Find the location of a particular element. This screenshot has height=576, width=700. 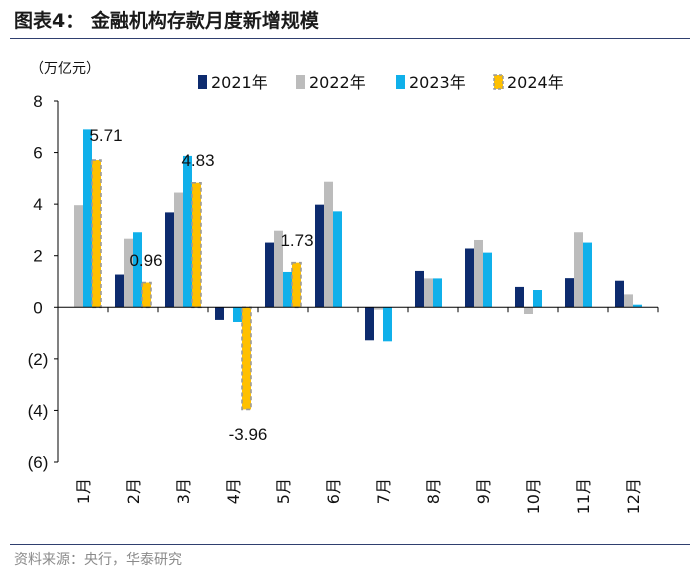

data-label-3月: 4.83 is located at coordinates (197, 160).